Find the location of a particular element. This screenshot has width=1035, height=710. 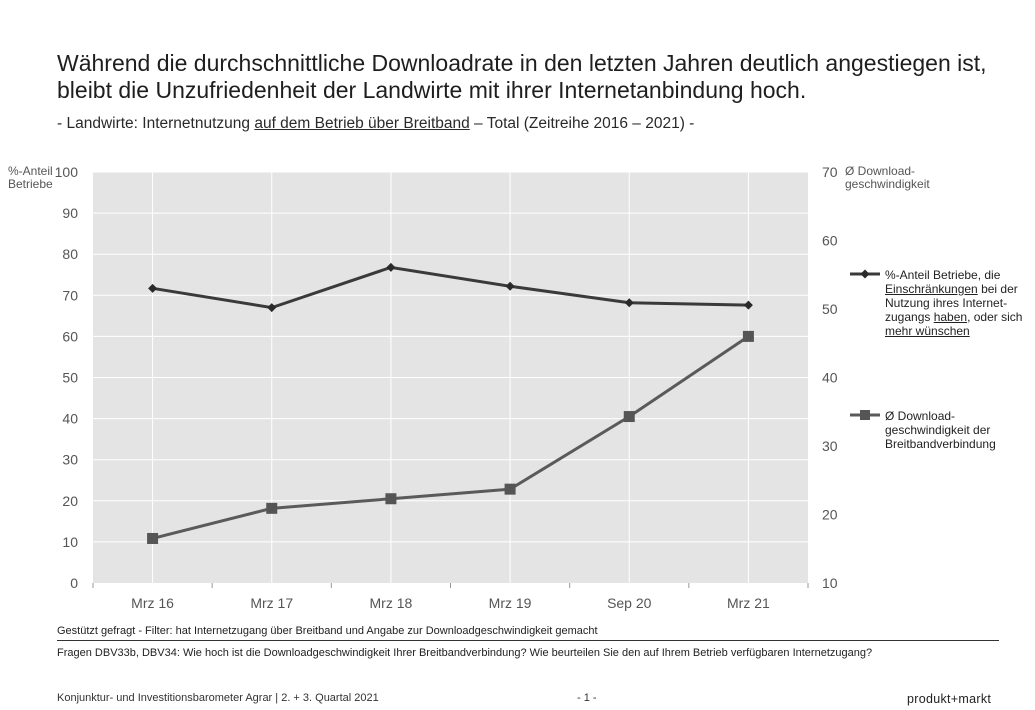

legend-s1-line2: Einschränkungen bei der is located at coordinates (951, 289).